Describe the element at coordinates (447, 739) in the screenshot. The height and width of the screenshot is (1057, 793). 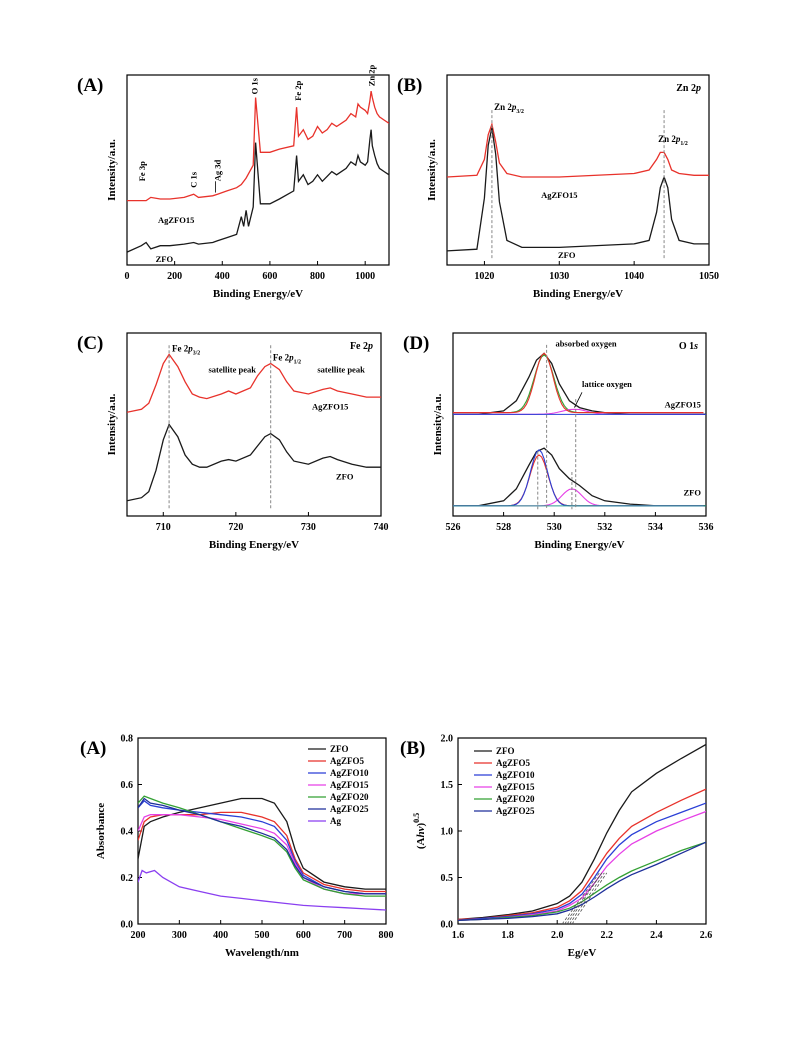
I see `y-tick-label: 2.0` at that location.